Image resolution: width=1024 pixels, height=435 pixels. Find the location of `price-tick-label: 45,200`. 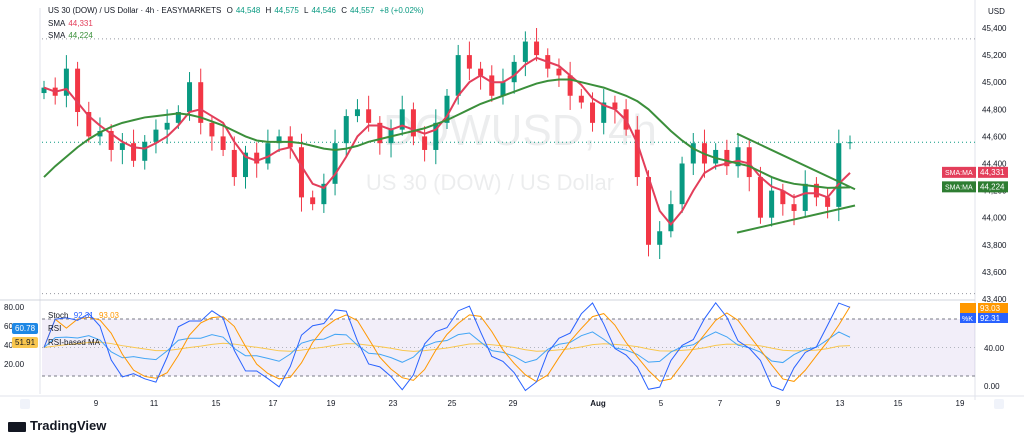

price-tick-label: 45,200 is located at coordinates (994, 55).